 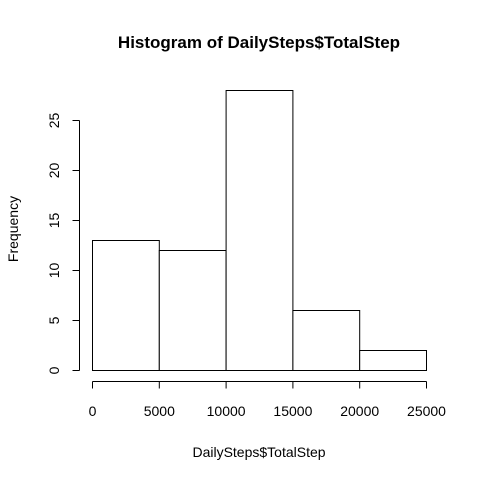 What do you see at coordinates (359, 411) in the screenshot?
I see `x-tick-label-4: 20000` at bounding box center [359, 411].